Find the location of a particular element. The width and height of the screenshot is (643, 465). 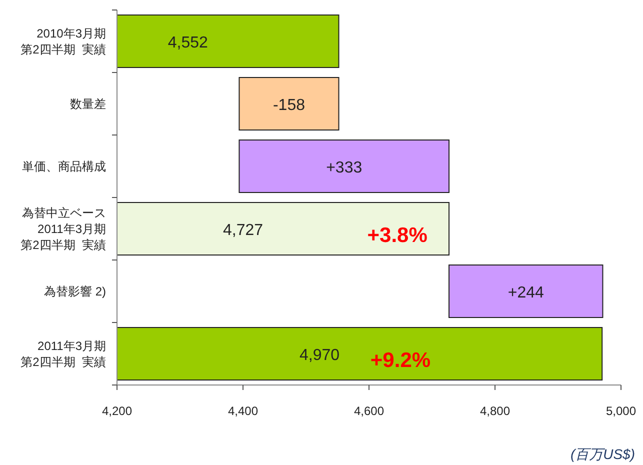

y-tick-label: 数量差 is located at coordinates (88, 103).